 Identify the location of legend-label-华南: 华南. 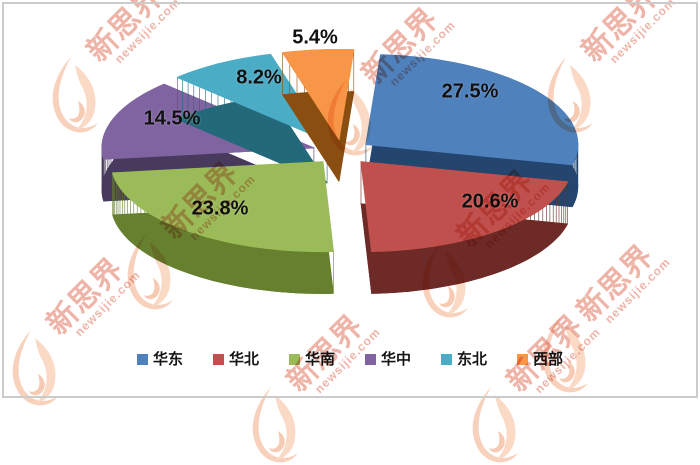
(319, 359).